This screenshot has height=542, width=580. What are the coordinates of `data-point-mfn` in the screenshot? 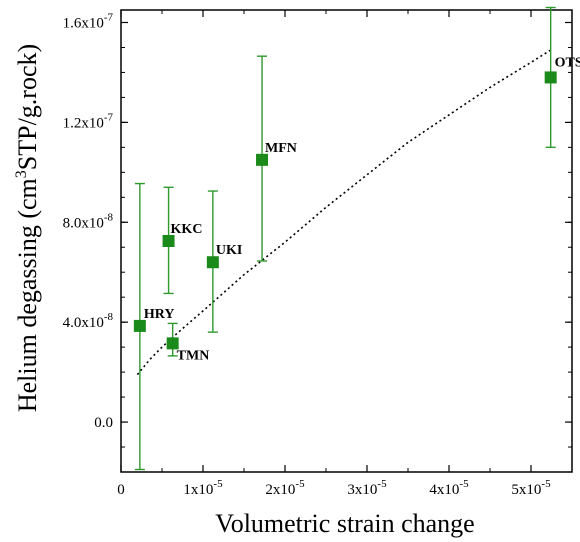 It's located at (262, 159).